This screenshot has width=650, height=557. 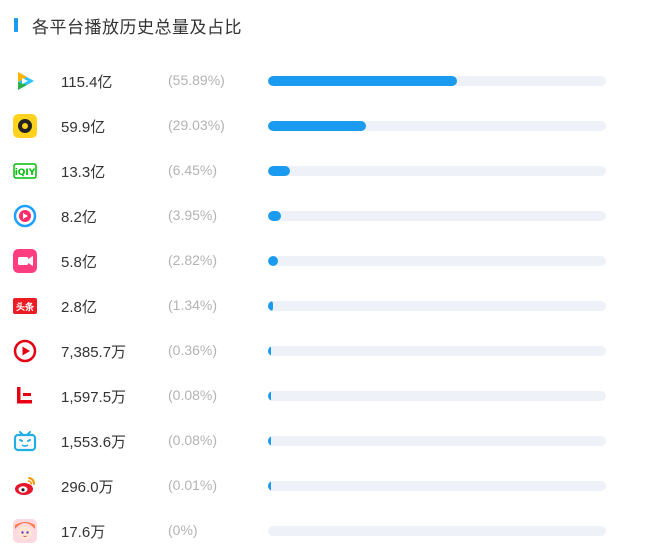 I want to click on platform-row: 1,597.5万 (0.08%), so click(x=325, y=396).